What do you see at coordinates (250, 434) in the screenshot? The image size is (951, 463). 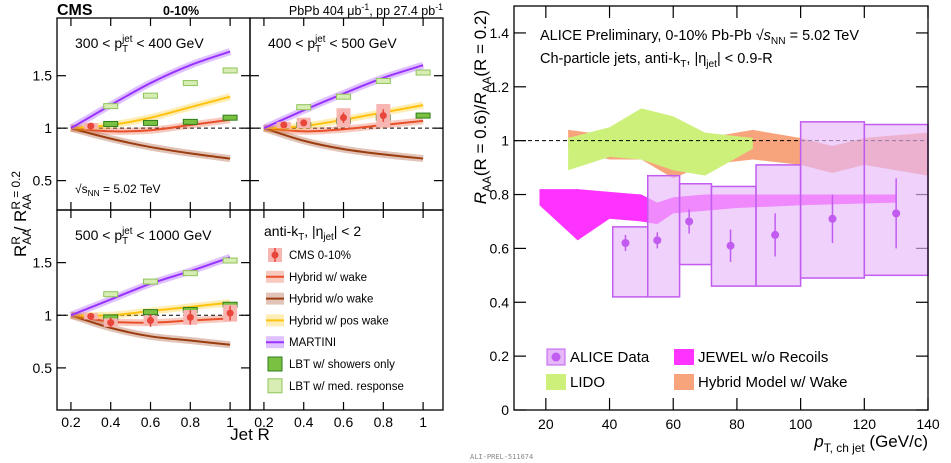 I see `x-axis-label: Jet R` at bounding box center [250, 434].